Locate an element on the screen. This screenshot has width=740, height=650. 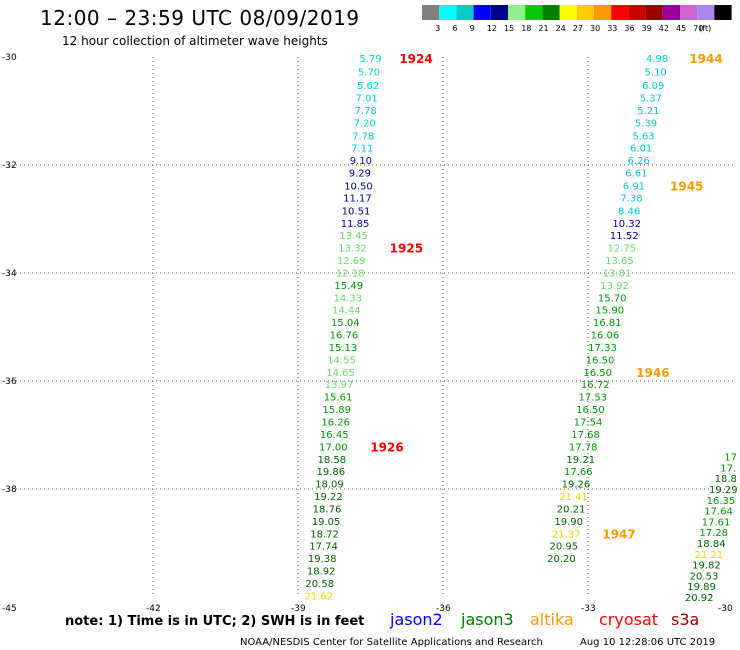
wave-height-value: 16.45 is located at coordinates (334, 435).